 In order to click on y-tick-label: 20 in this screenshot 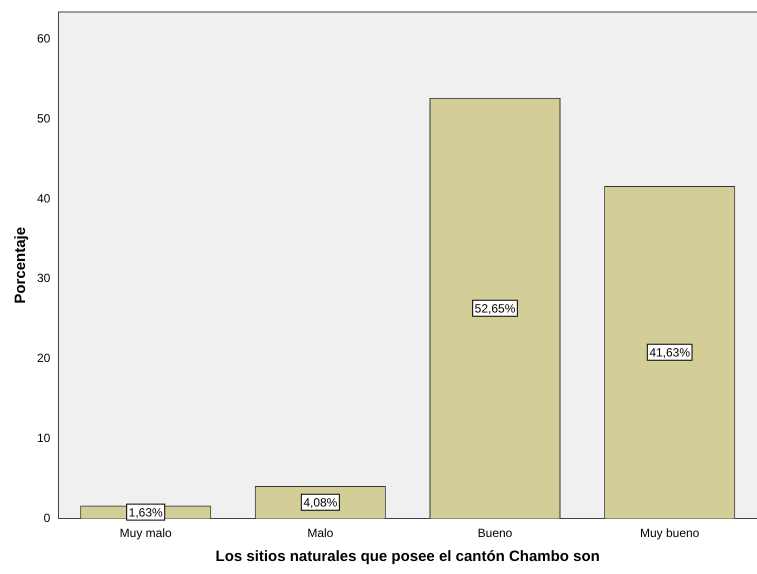, I will do `click(43, 358)`.